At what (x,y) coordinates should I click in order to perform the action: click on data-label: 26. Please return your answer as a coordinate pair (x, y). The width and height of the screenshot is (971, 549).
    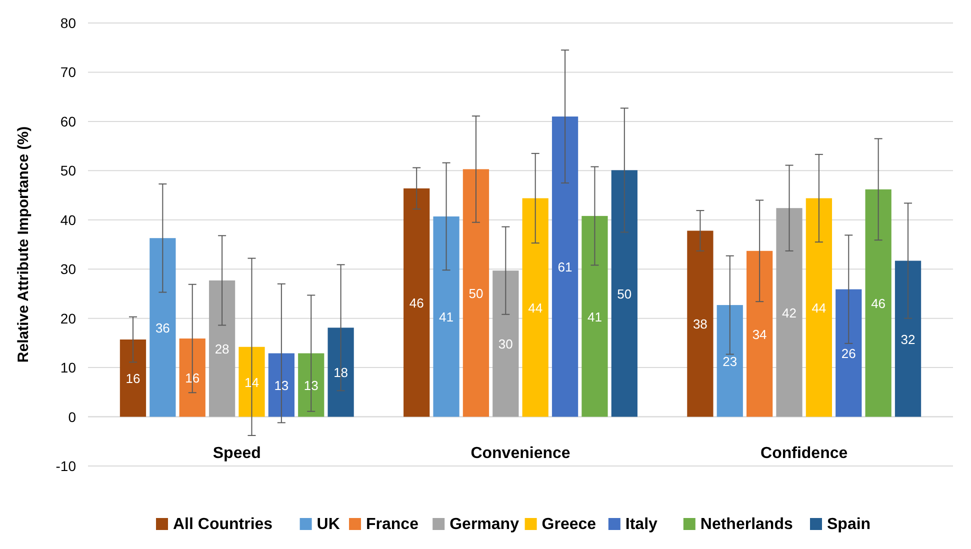
    Looking at the image, I should click on (848, 354).